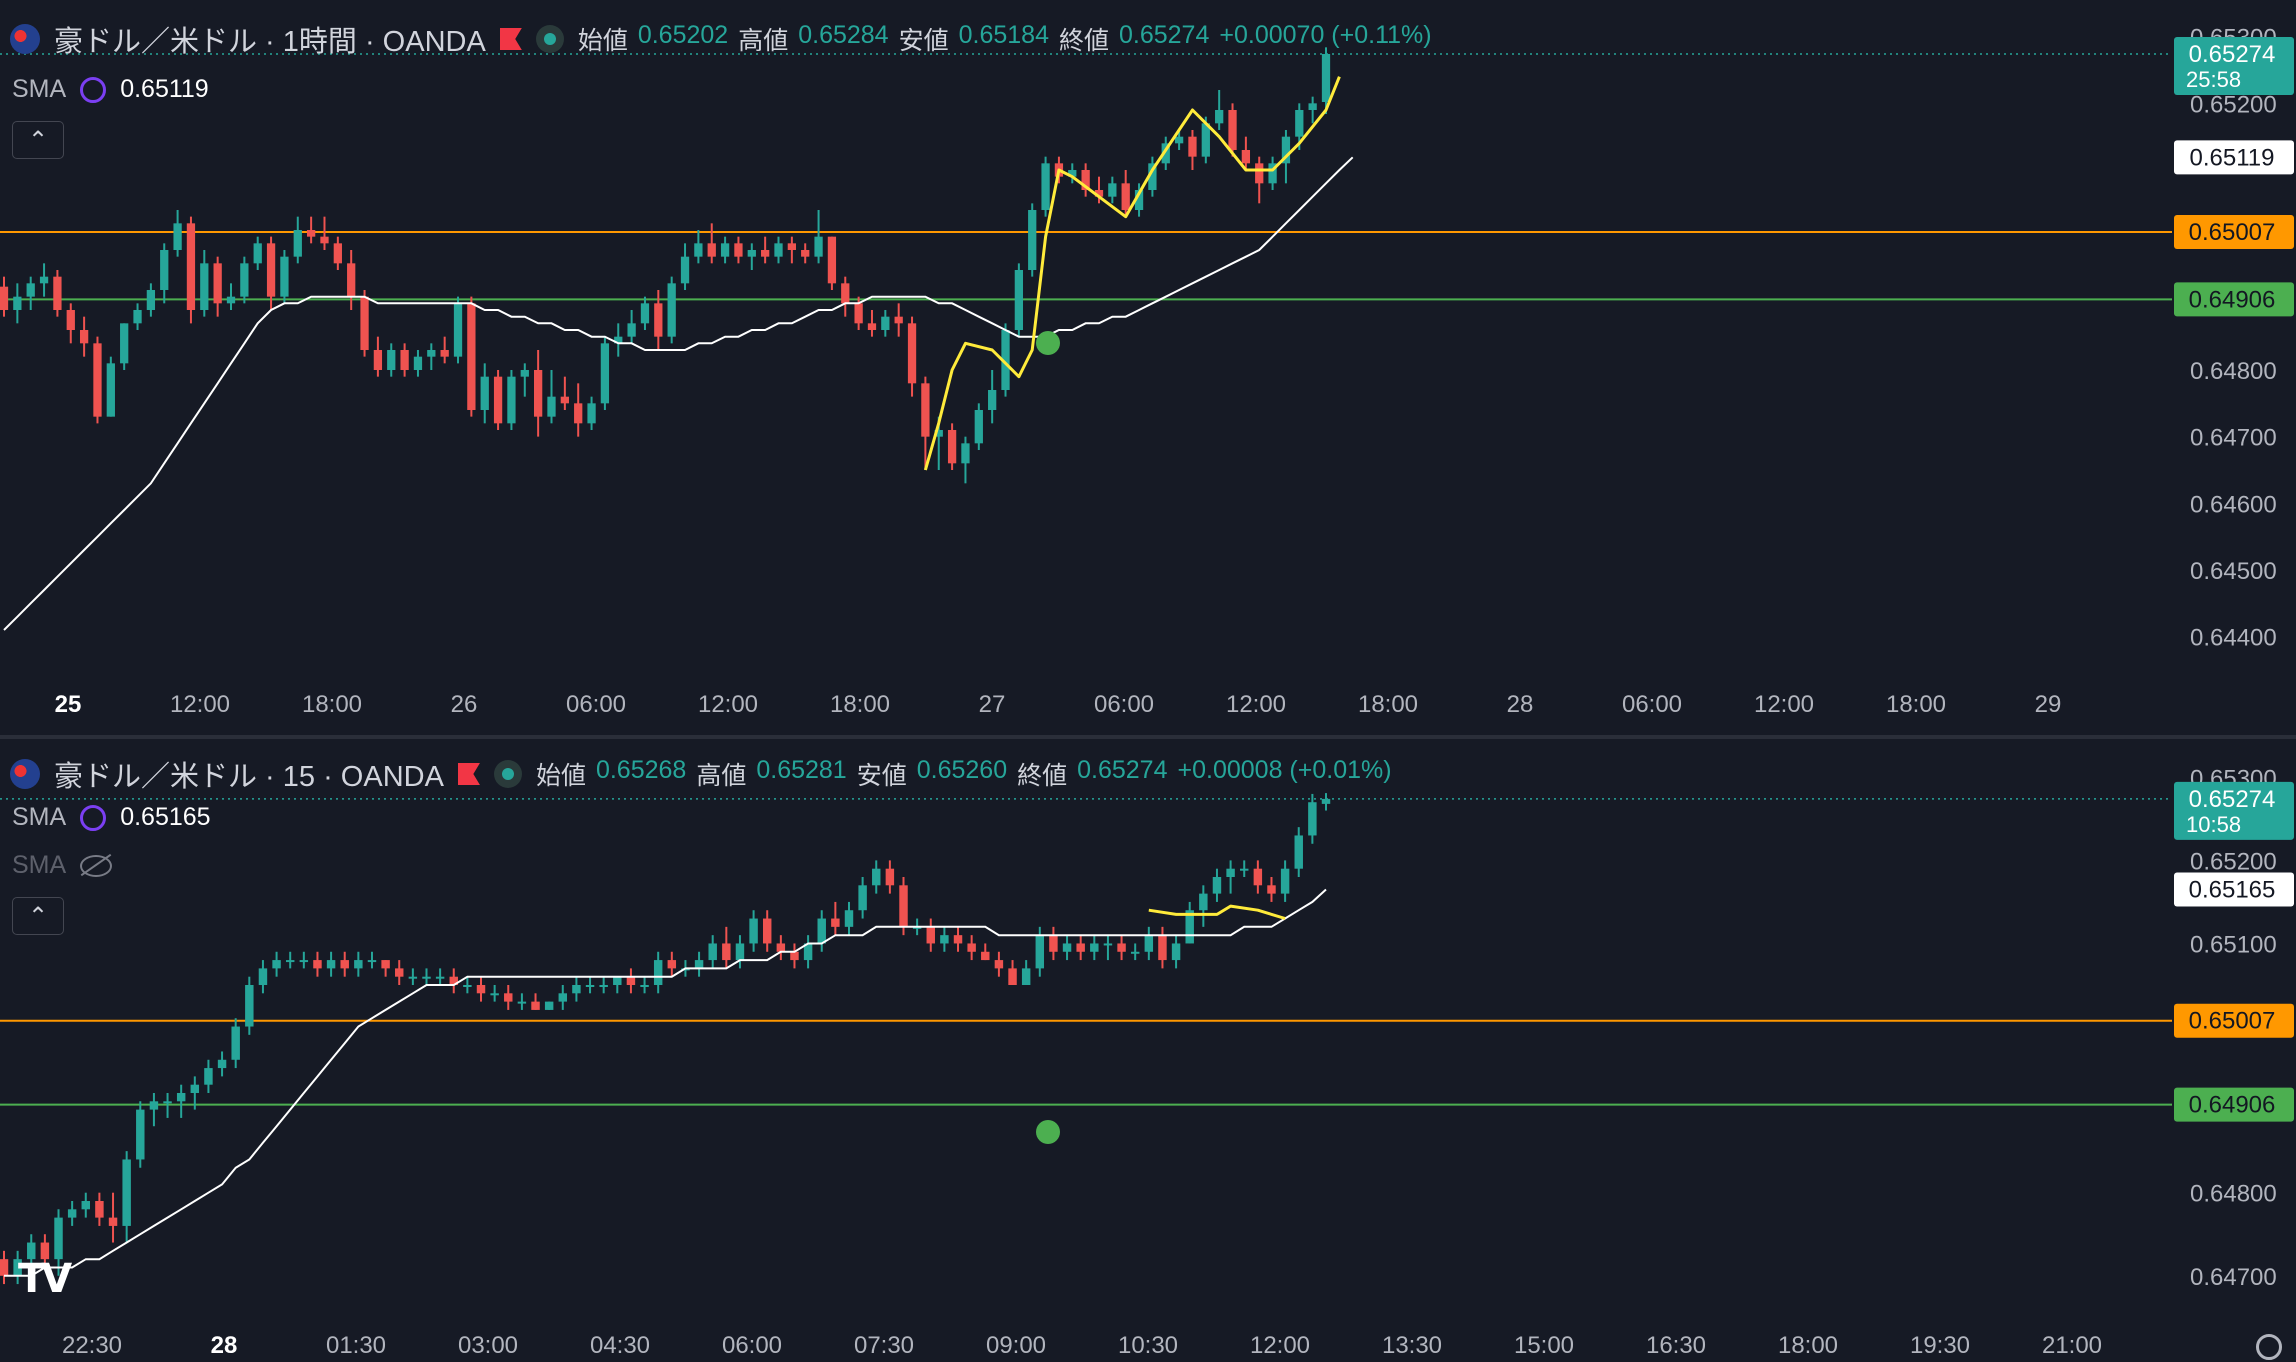 The width and height of the screenshot is (2296, 1362). Describe the element at coordinates (96, 865) in the screenshot. I see `hidden-eye-icon` at that location.